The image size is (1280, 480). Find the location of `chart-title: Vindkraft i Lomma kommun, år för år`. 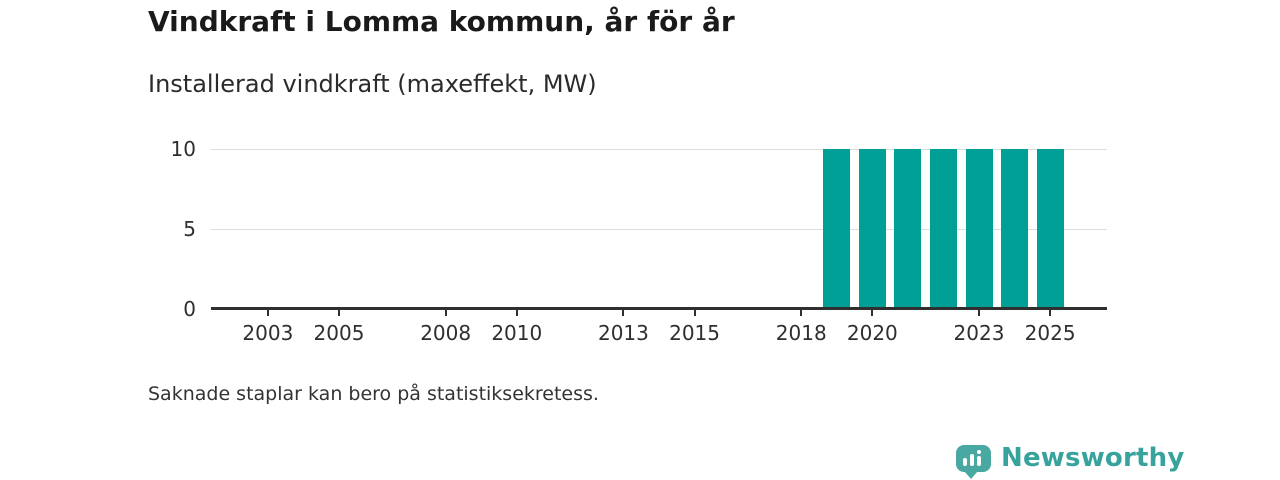

chart-title: Vindkraft i Lomma kommun, år för år is located at coordinates (441, 21).